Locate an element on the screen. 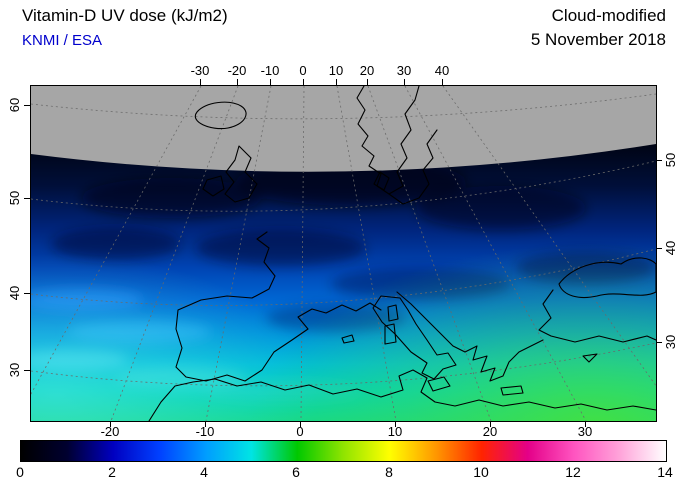 Image resolution: width=688 pixels, height=490 pixels. colorbar-label: 12 is located at coordinates (573, 472).